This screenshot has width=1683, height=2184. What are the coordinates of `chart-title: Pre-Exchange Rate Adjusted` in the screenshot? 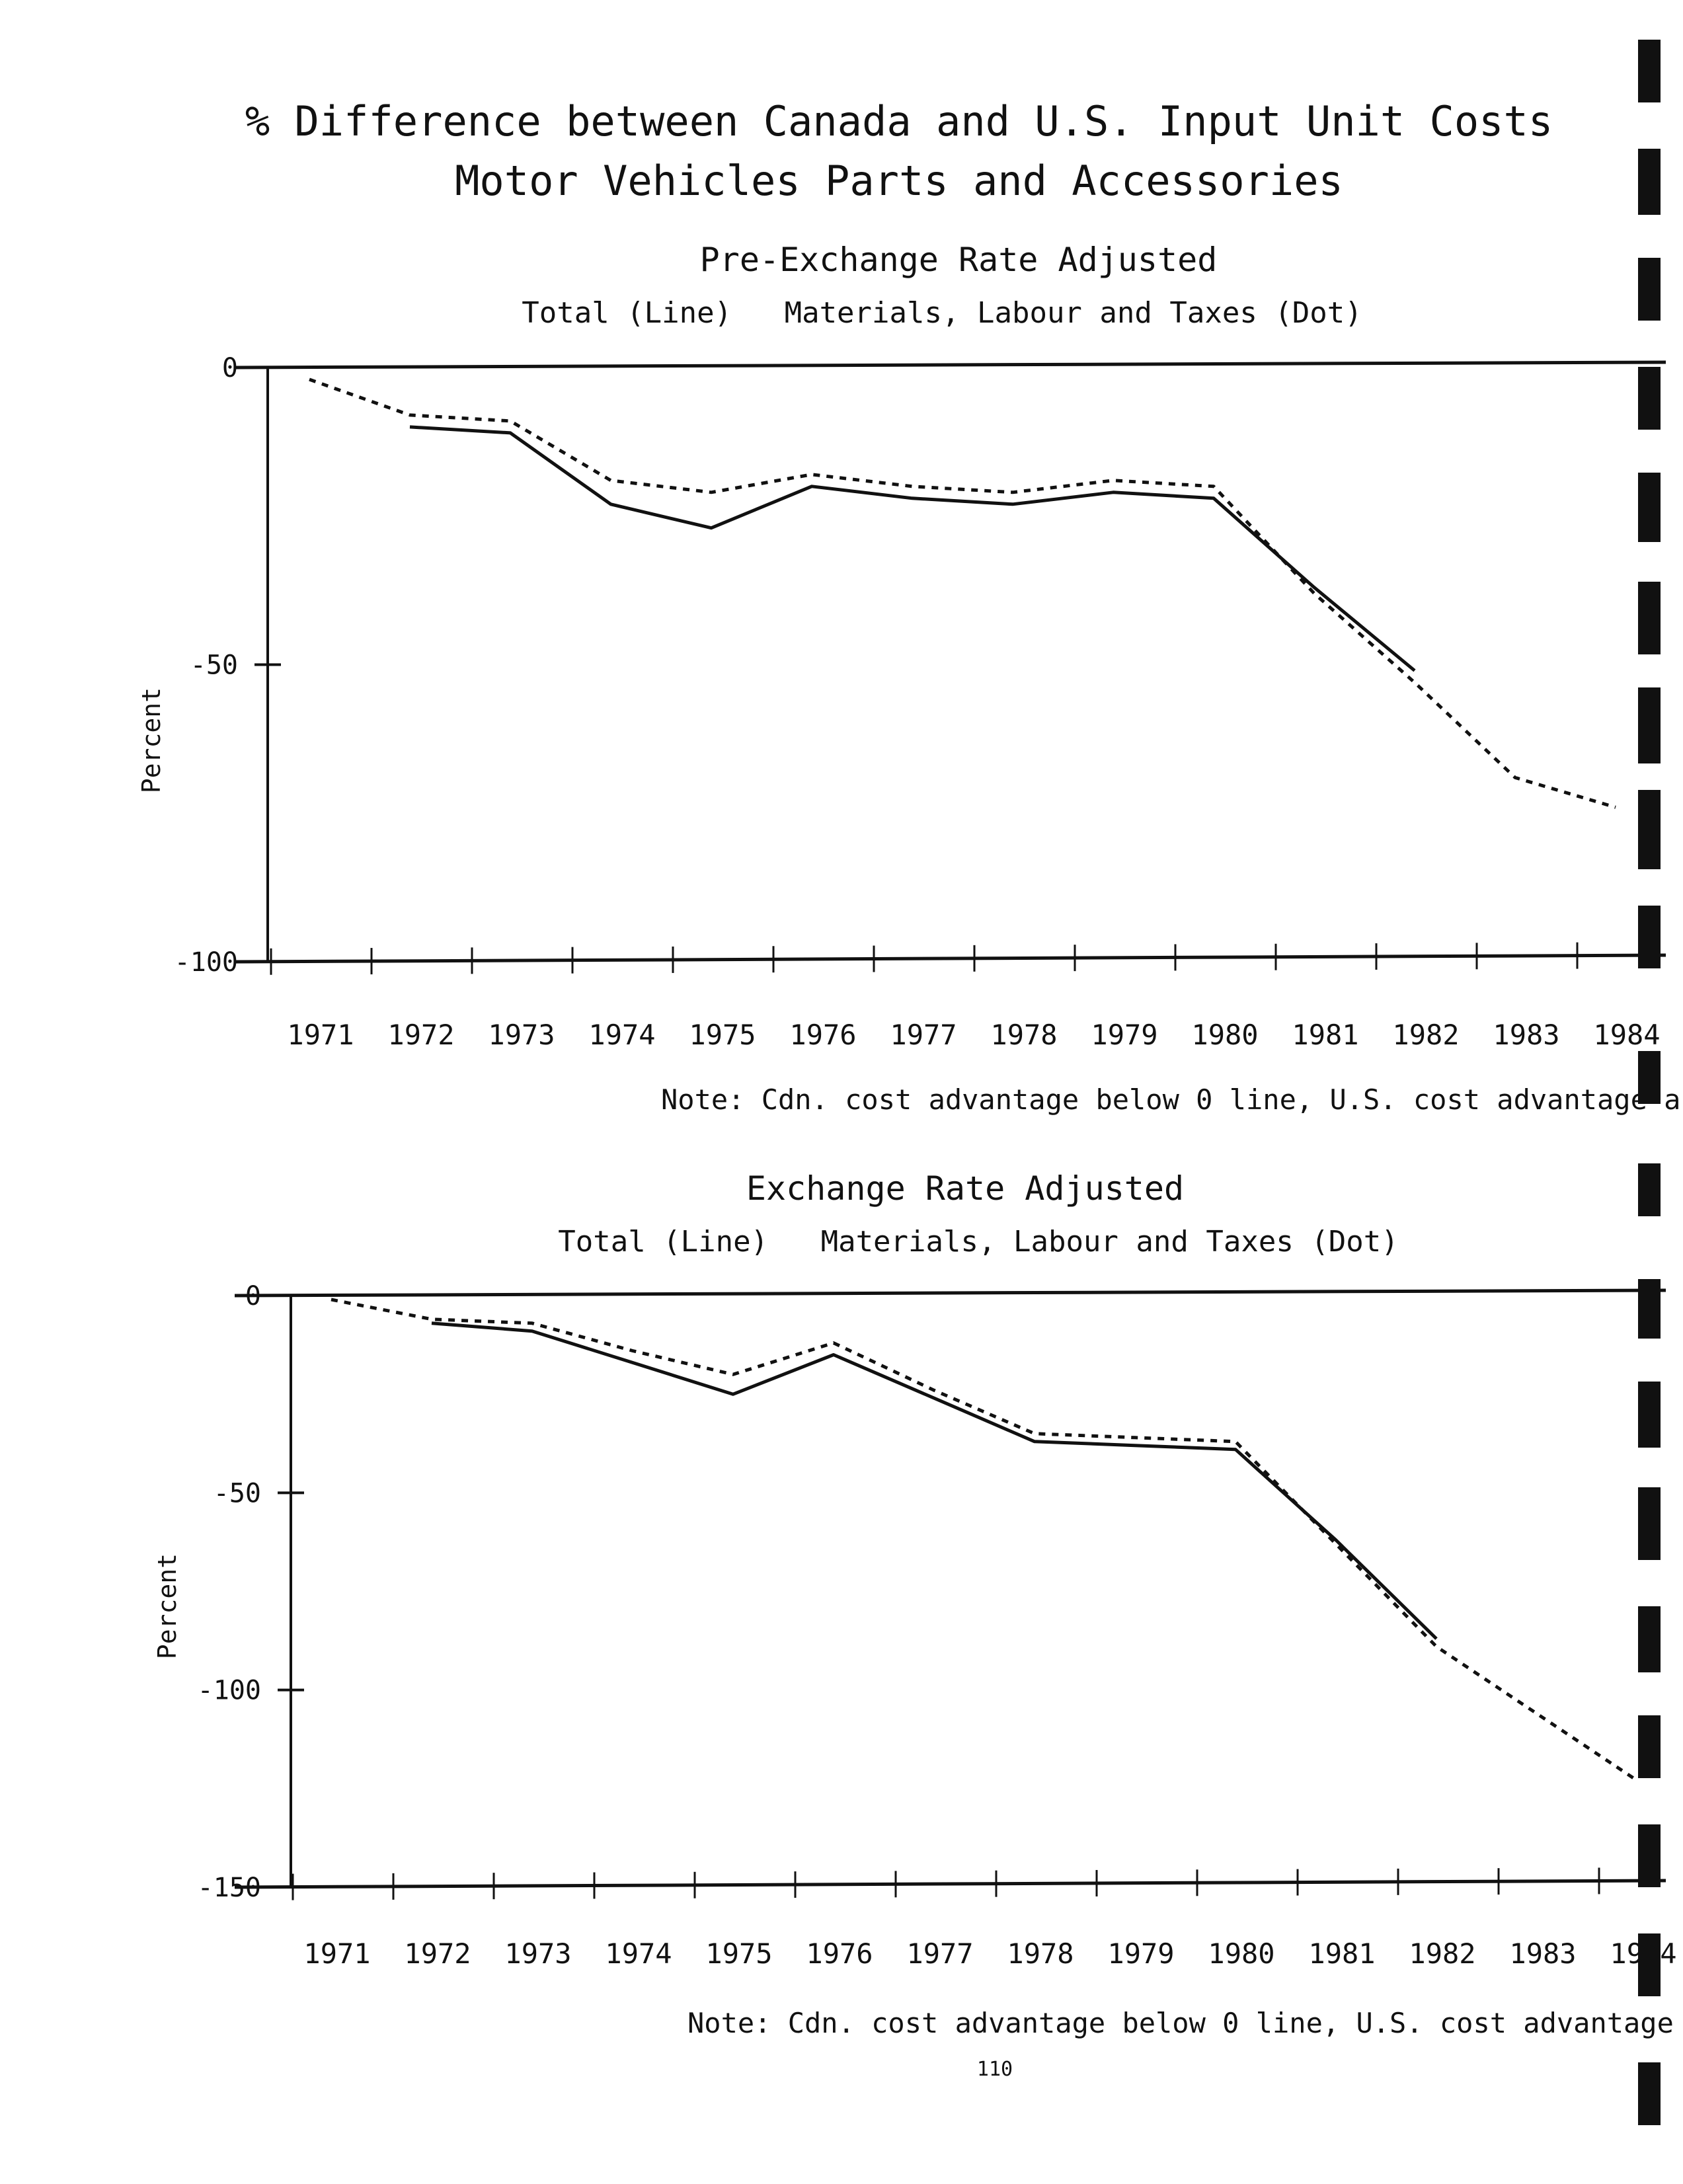 It's located at (959, 260).